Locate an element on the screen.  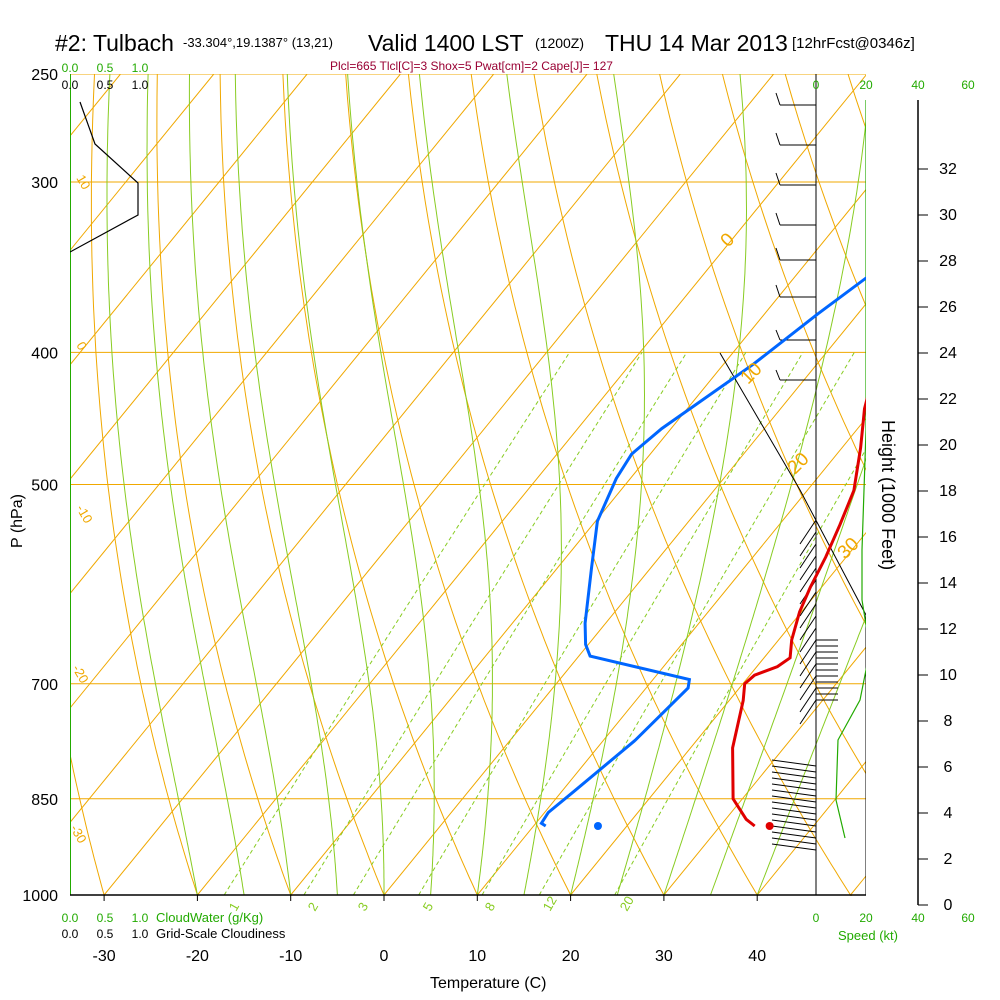
mixing-ratio-label: 8 is located at coordinates (490, 907).